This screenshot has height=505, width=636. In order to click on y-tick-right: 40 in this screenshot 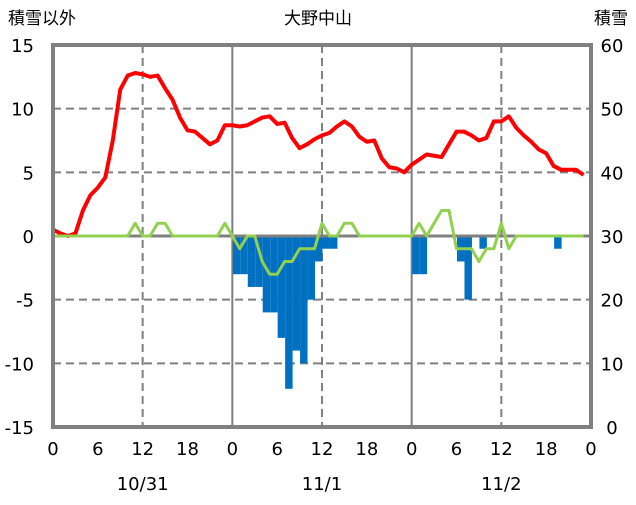, I will do `click(612, 173)`.